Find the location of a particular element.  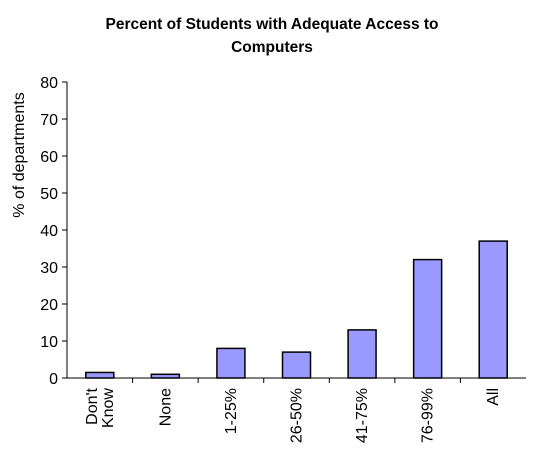

x-tick-label: None is located at coordinates (165, 407).